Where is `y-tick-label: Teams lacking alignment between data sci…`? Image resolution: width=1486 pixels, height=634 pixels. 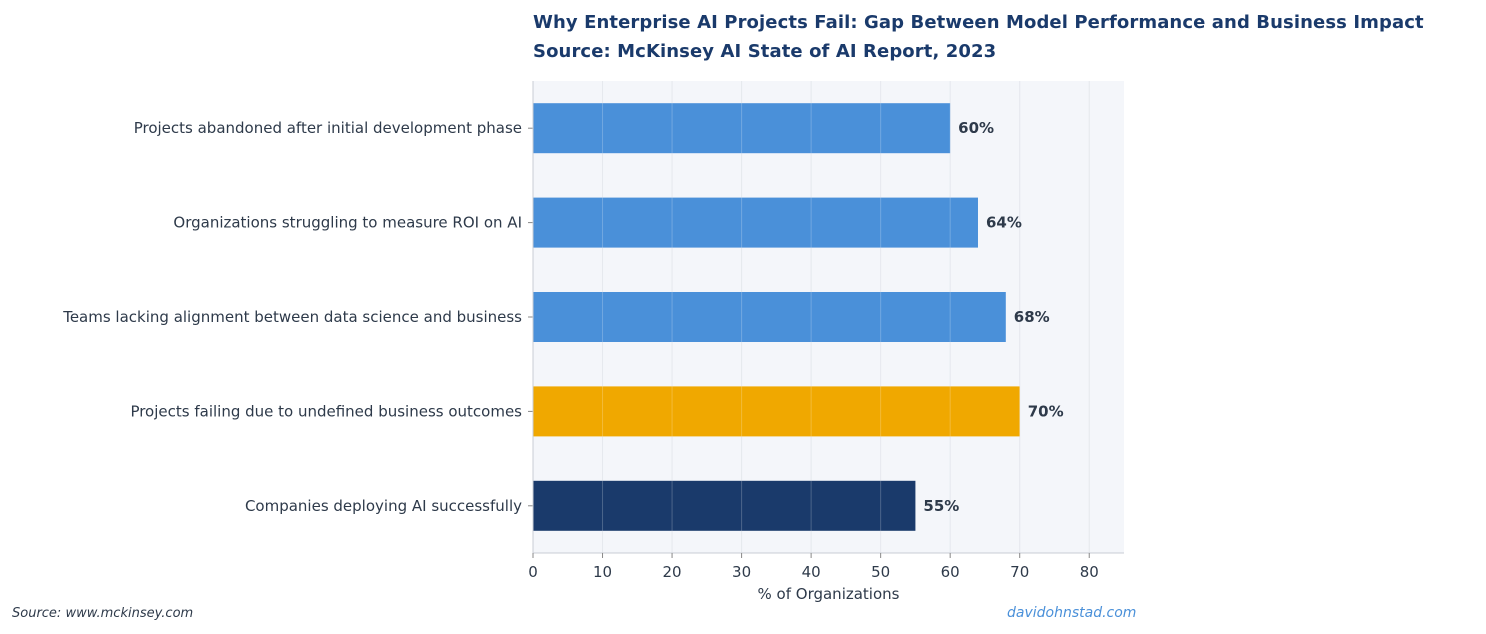
y-tick-label: Teams lacking alignment between data sci… is located at coordinates (292, 317).